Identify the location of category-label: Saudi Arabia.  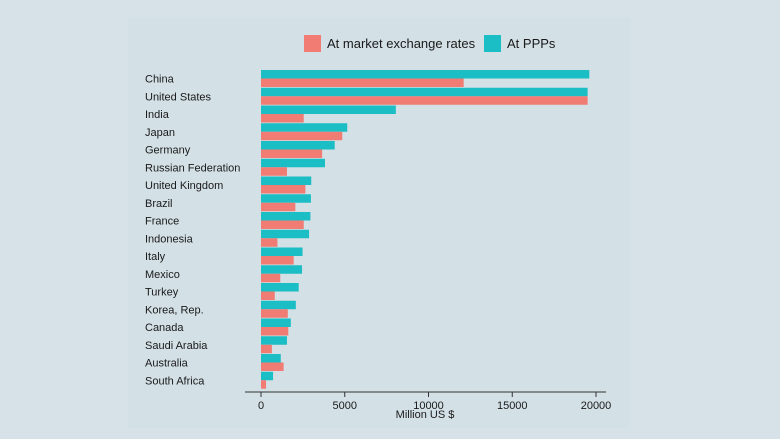
(176, 346).